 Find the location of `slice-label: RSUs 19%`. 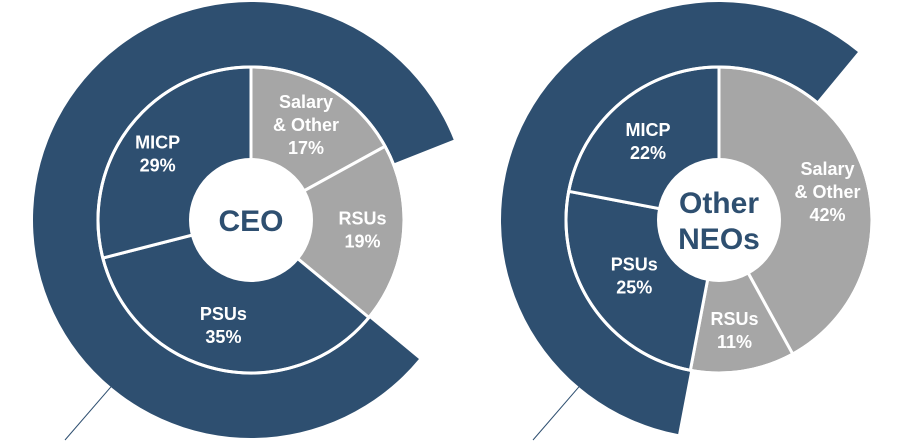

slice-label: RSUs 19% is located at coordinates (363, 230).